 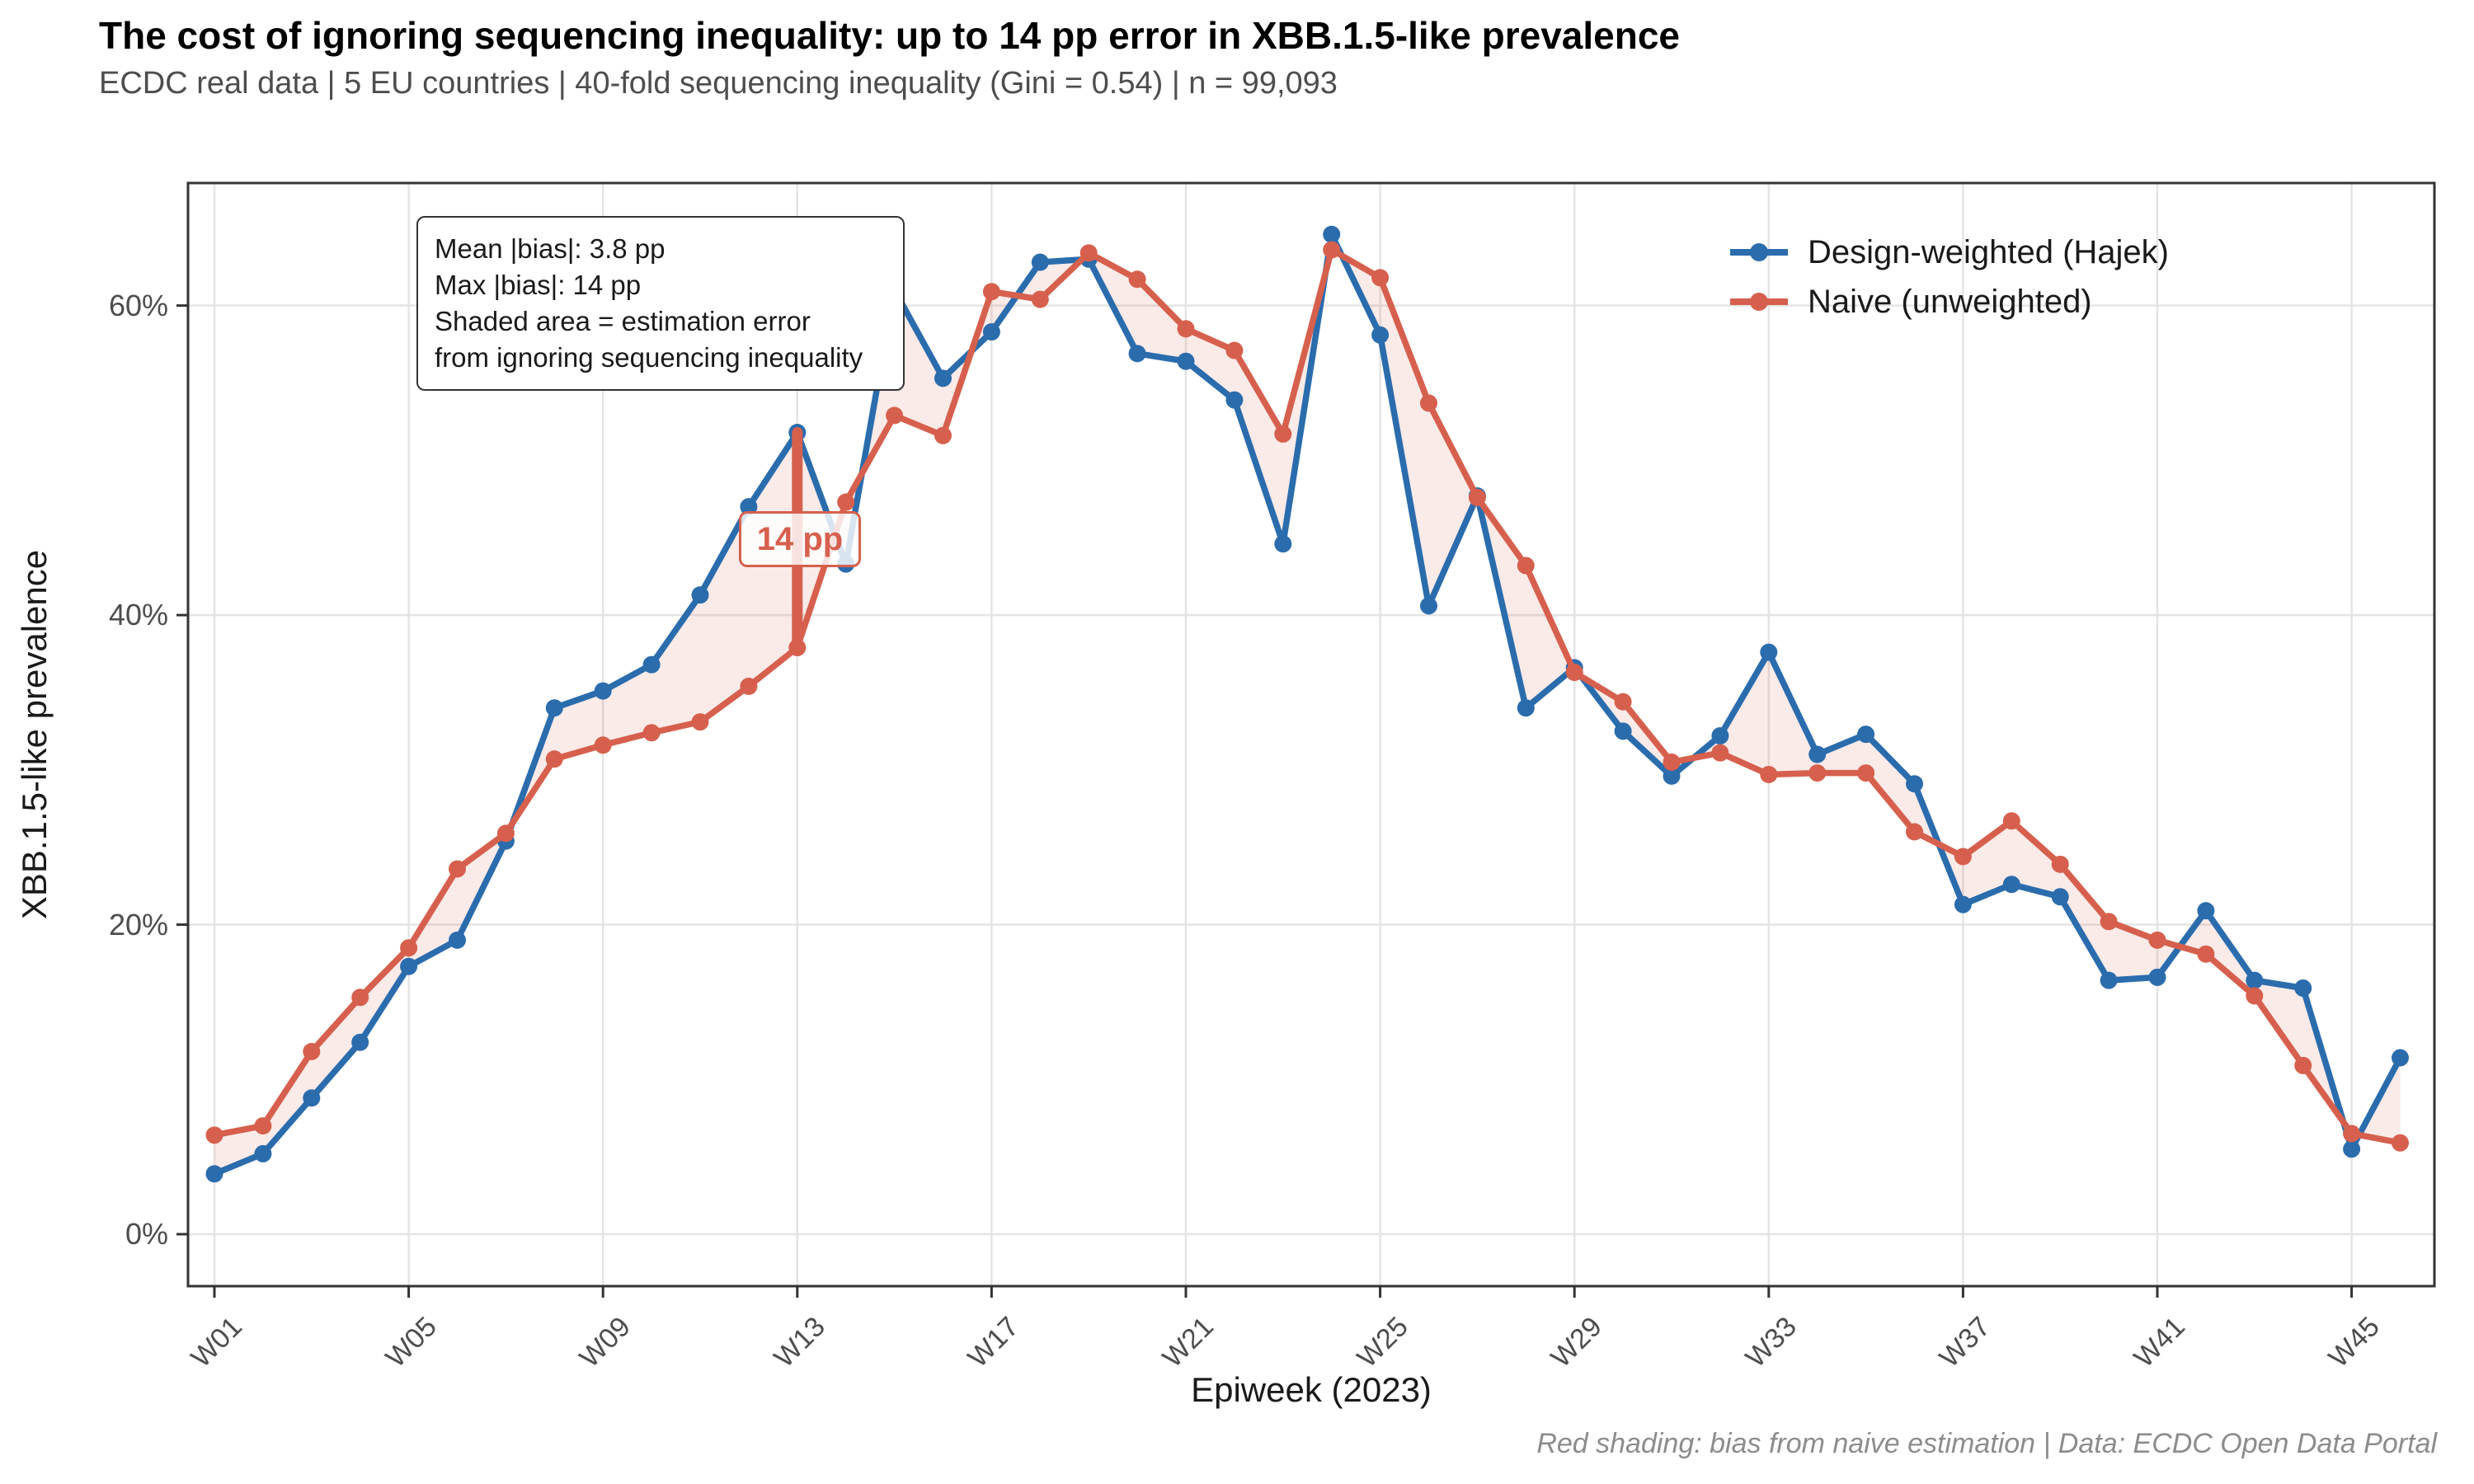 What do you see at coordinates (34, 734) in the screenshot?
I see `y-axis-title: XBB.1.5-like prevalence` at bounding box center [34, 734].